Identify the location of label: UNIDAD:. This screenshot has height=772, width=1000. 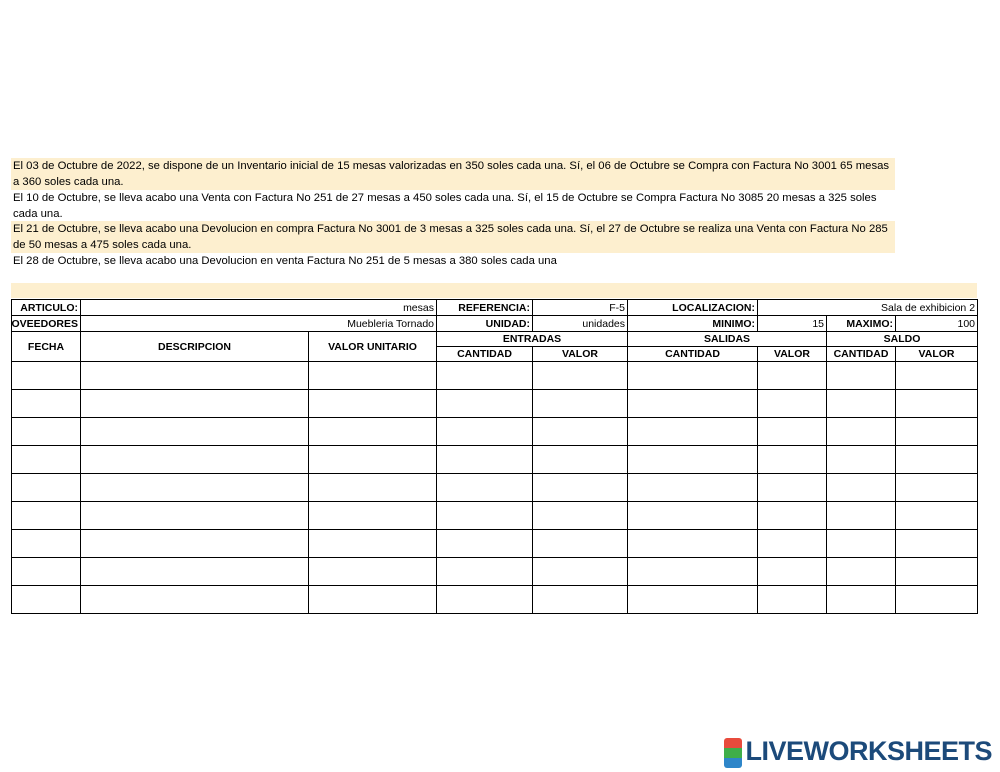
(484, 323).